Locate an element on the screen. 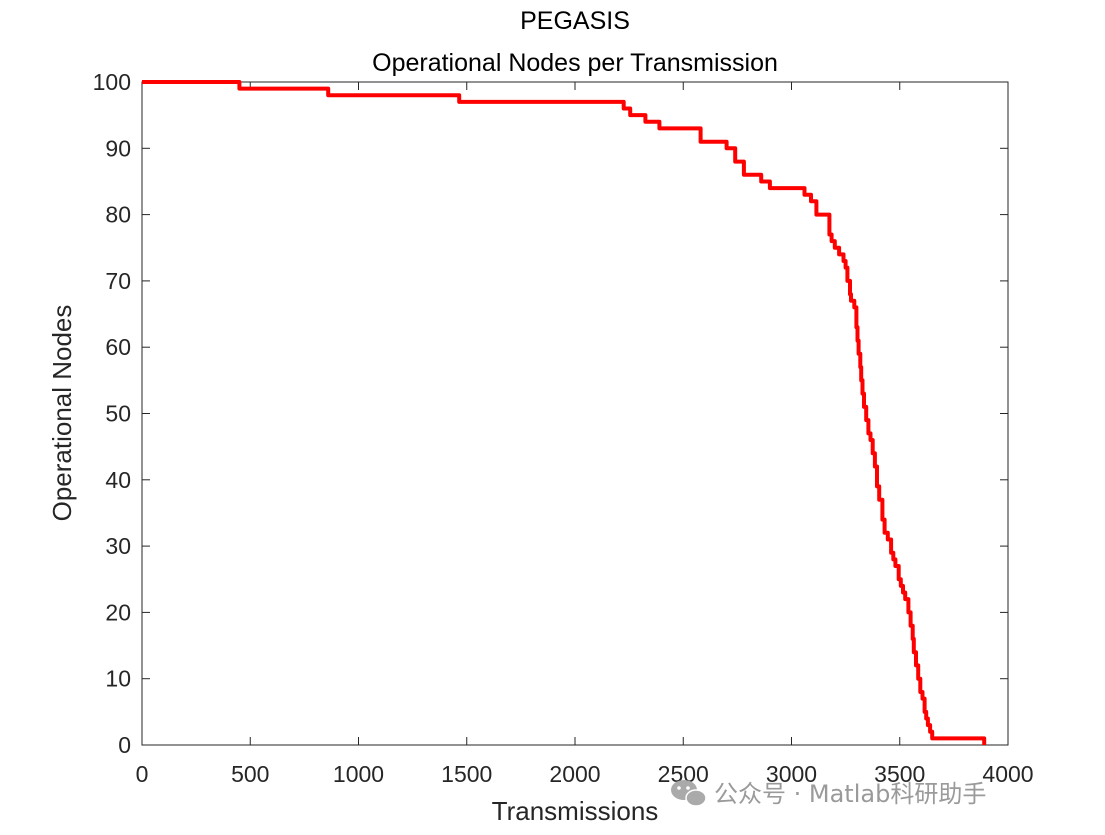  x-axis-label: Transmissions is located at coordinates (575, 811).